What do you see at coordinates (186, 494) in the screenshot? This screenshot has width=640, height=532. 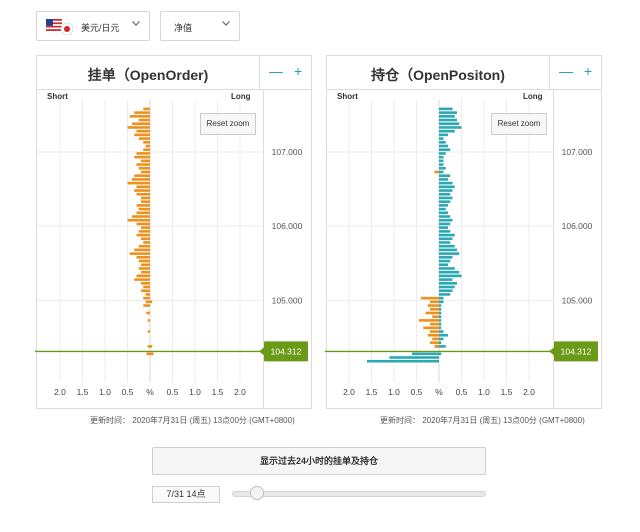 I see `date-time-label: 7/31 14点` at bounding box center [186, 494].